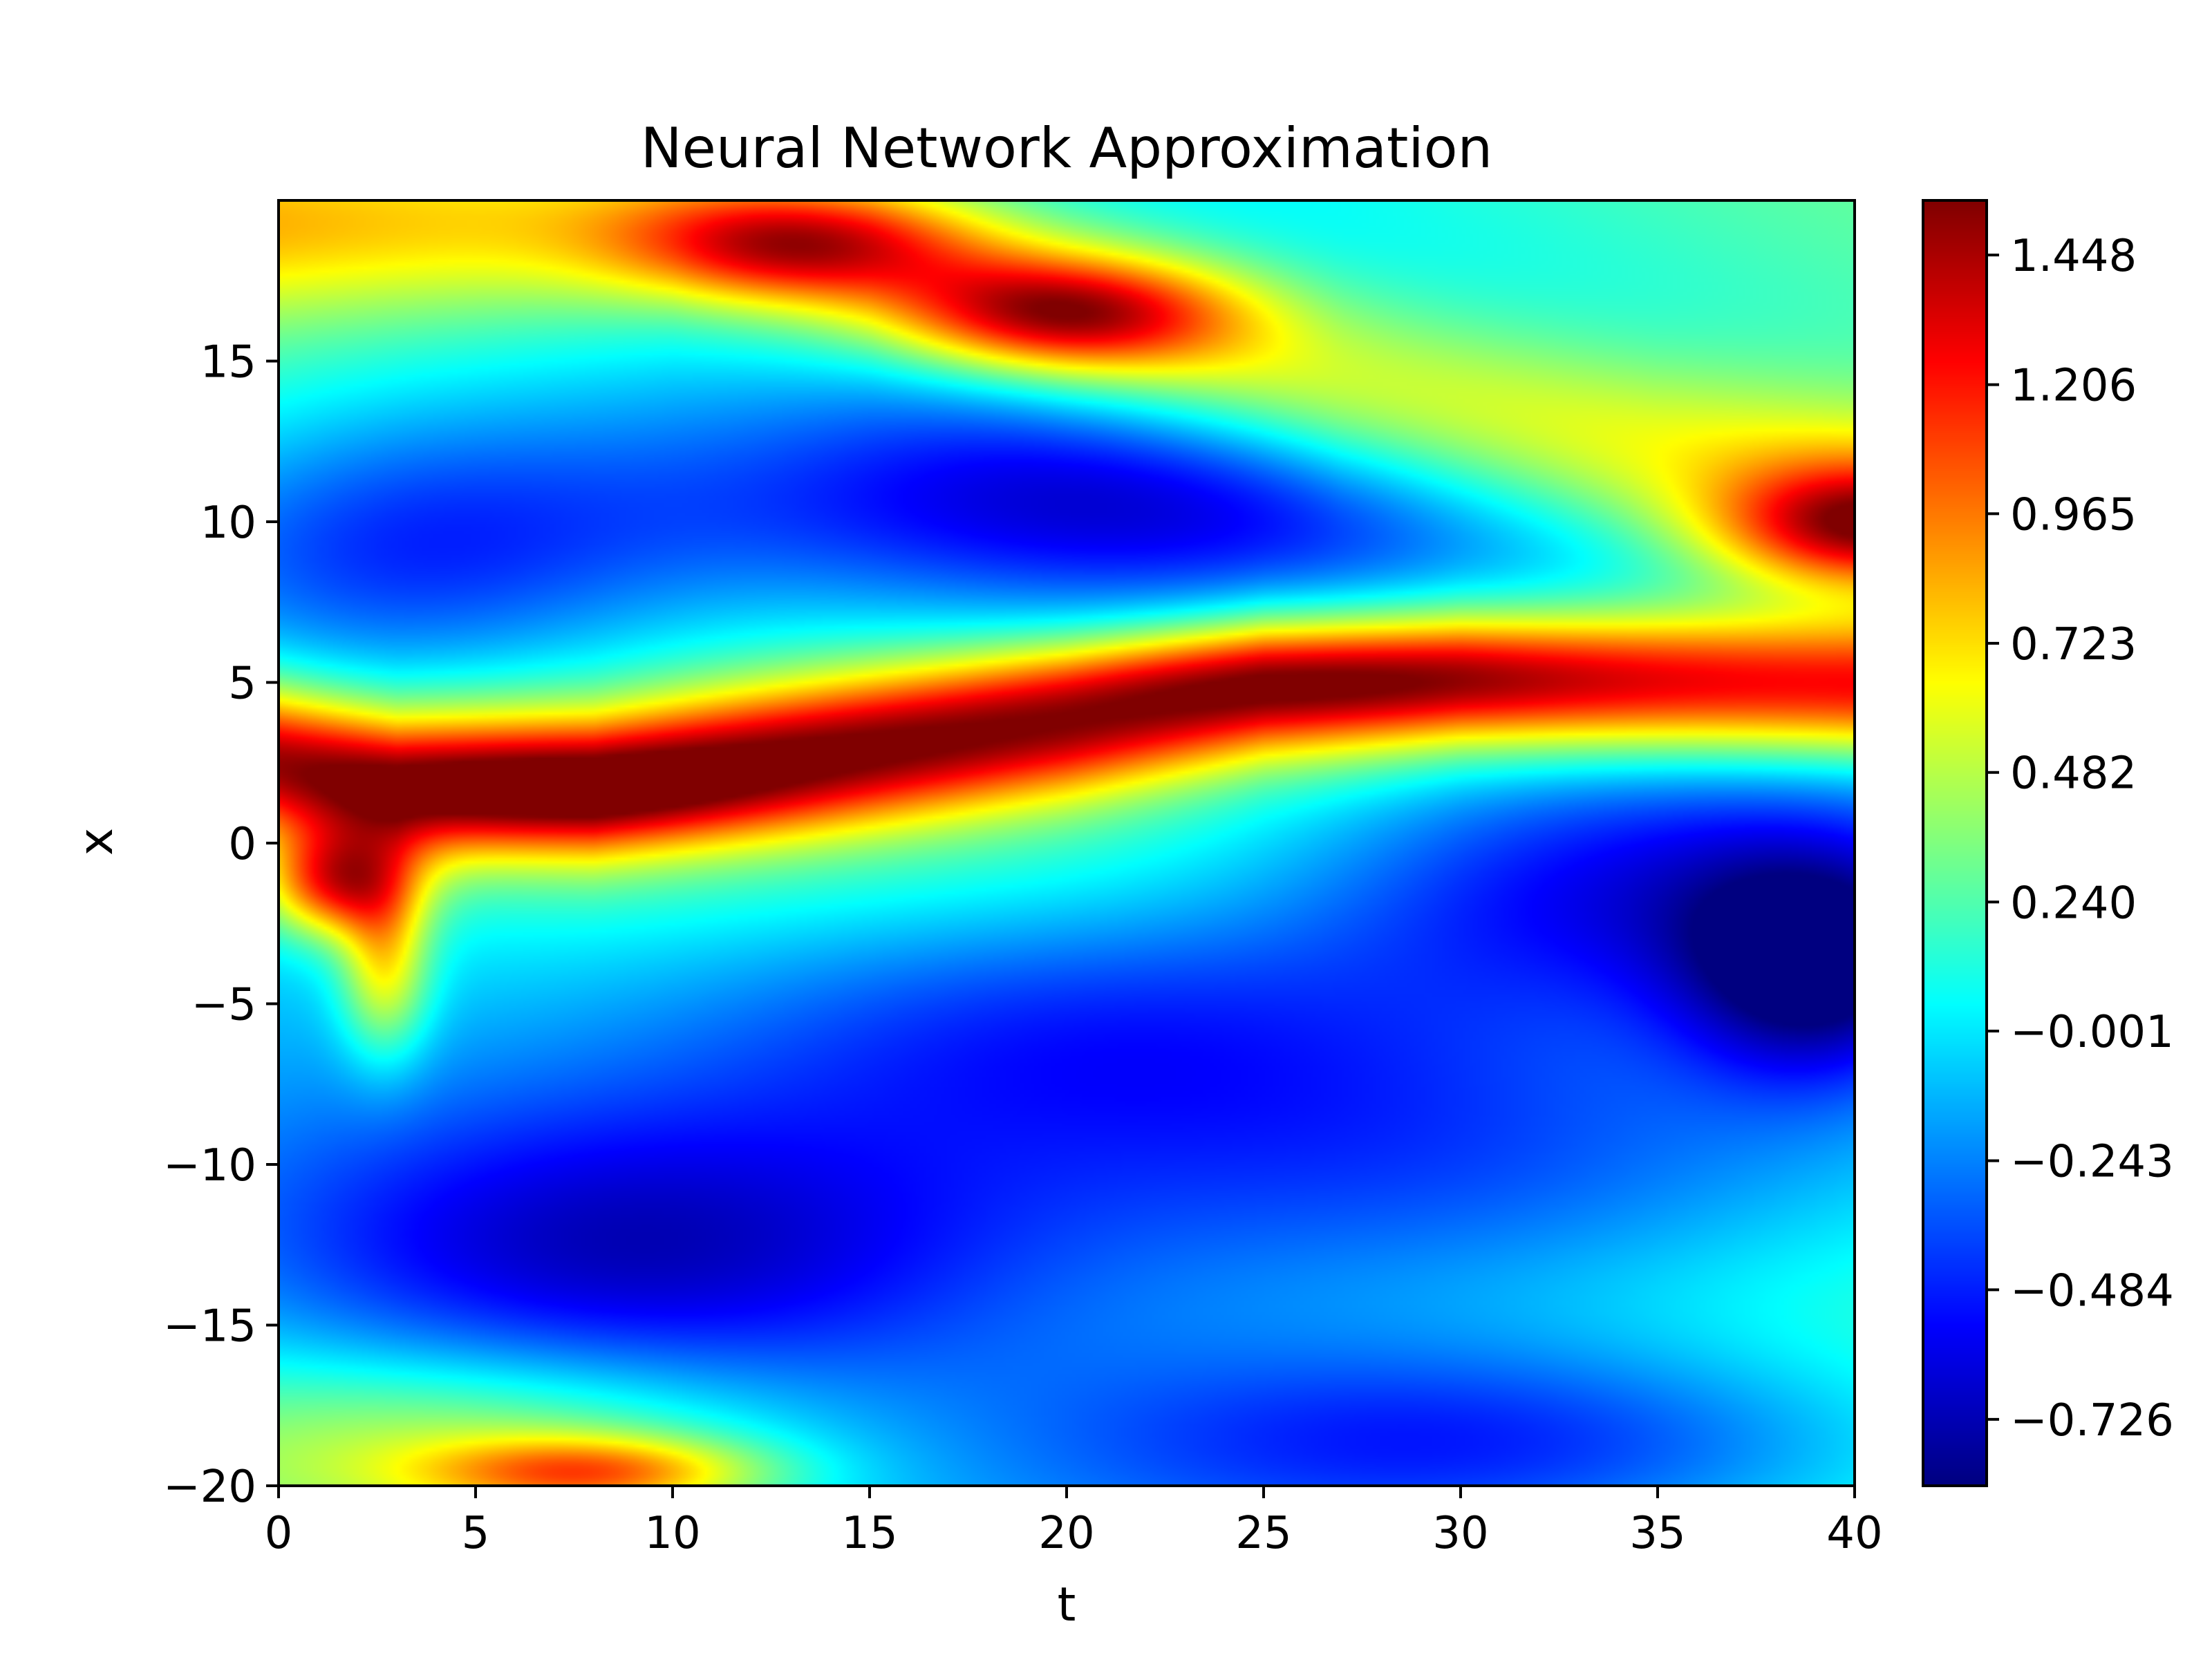 Image resolution: width=2212 pixels, height=1662 pixels. I want to click on chart-title: Neural Network Approximation, so click(1066, 148).